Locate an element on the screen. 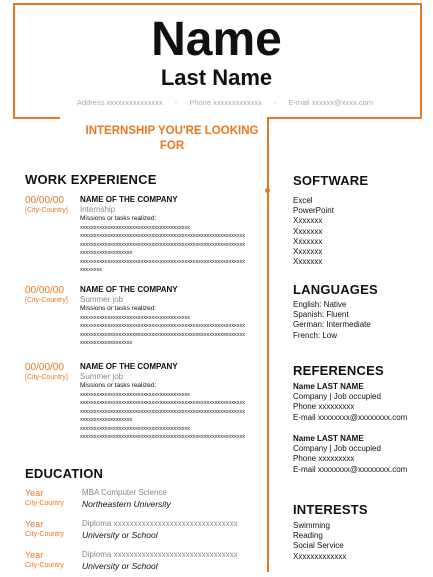  languages-title: LANGUAGES is located at coordinates (335, 289).